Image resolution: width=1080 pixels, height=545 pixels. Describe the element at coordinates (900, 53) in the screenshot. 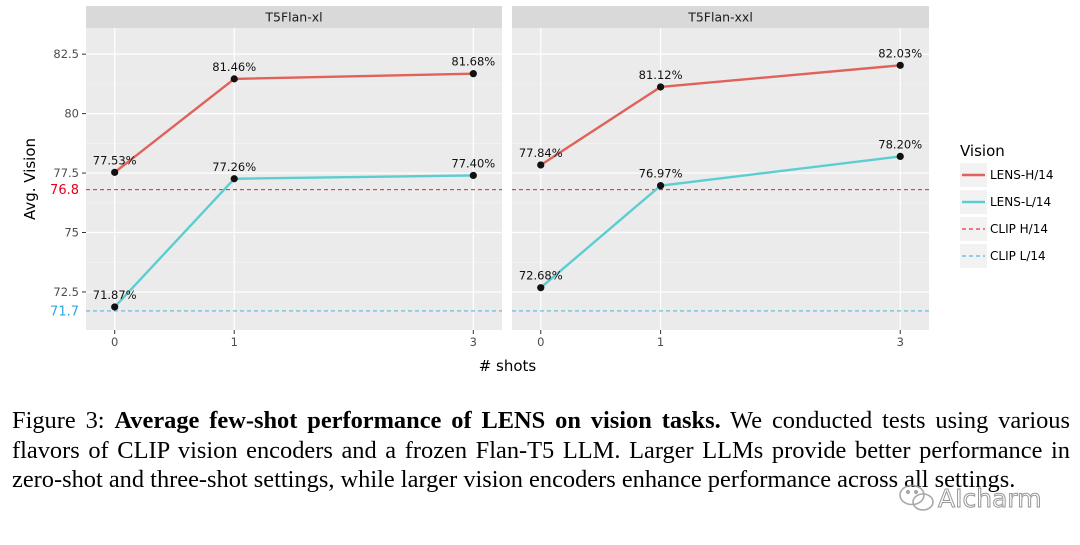

I see `data-label: 82.03%` at that location.